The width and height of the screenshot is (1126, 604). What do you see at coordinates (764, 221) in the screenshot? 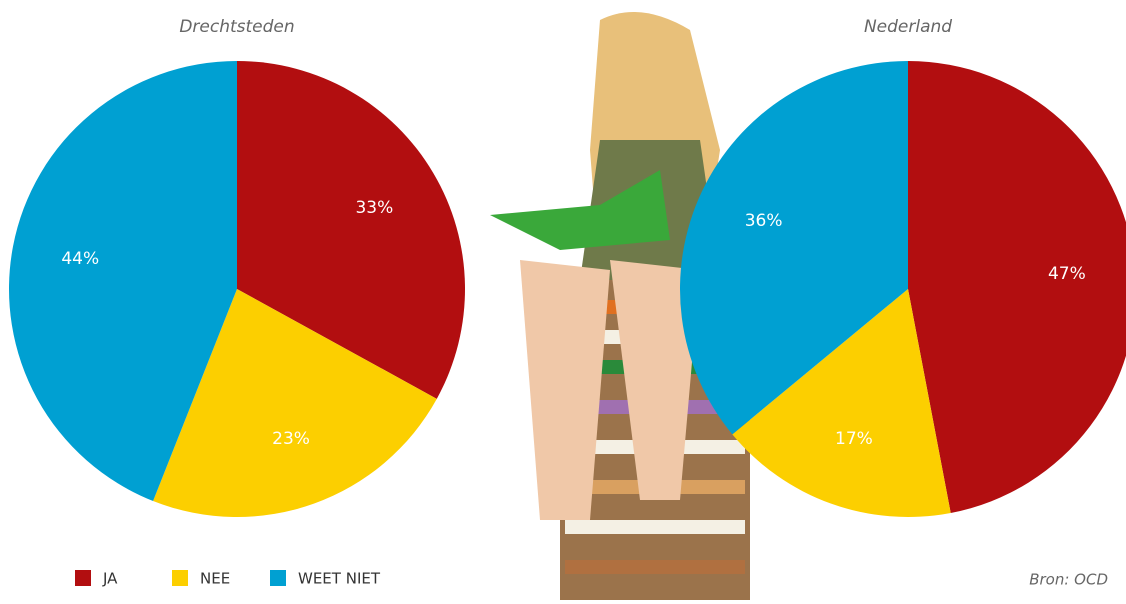
I see `value-label: 36%` at bounding box center [764, 221].